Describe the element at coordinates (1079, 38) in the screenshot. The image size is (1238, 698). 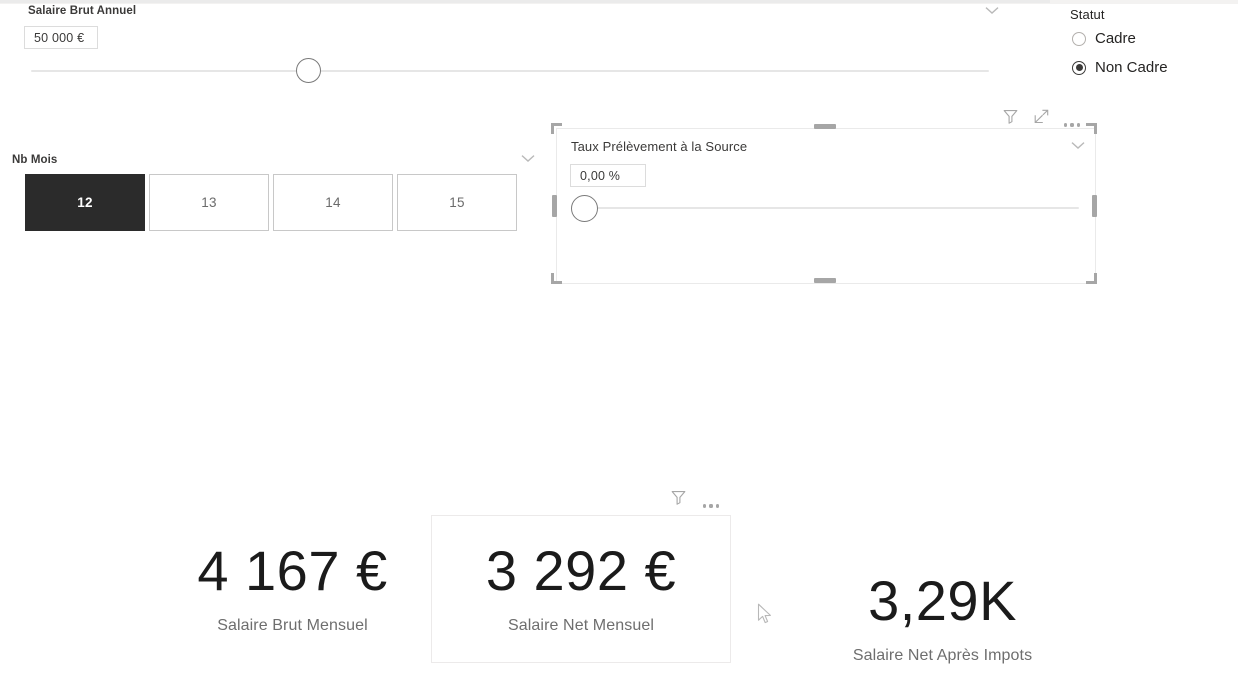
I see `radio-indicator-cadre` at that location.